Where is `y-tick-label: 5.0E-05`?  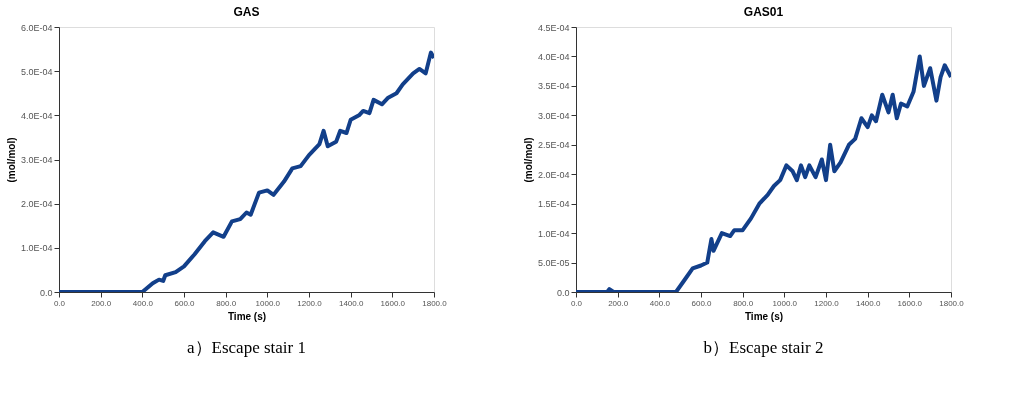 y-tick-label: 5.0E-05 is located at coordinates (553, 263).